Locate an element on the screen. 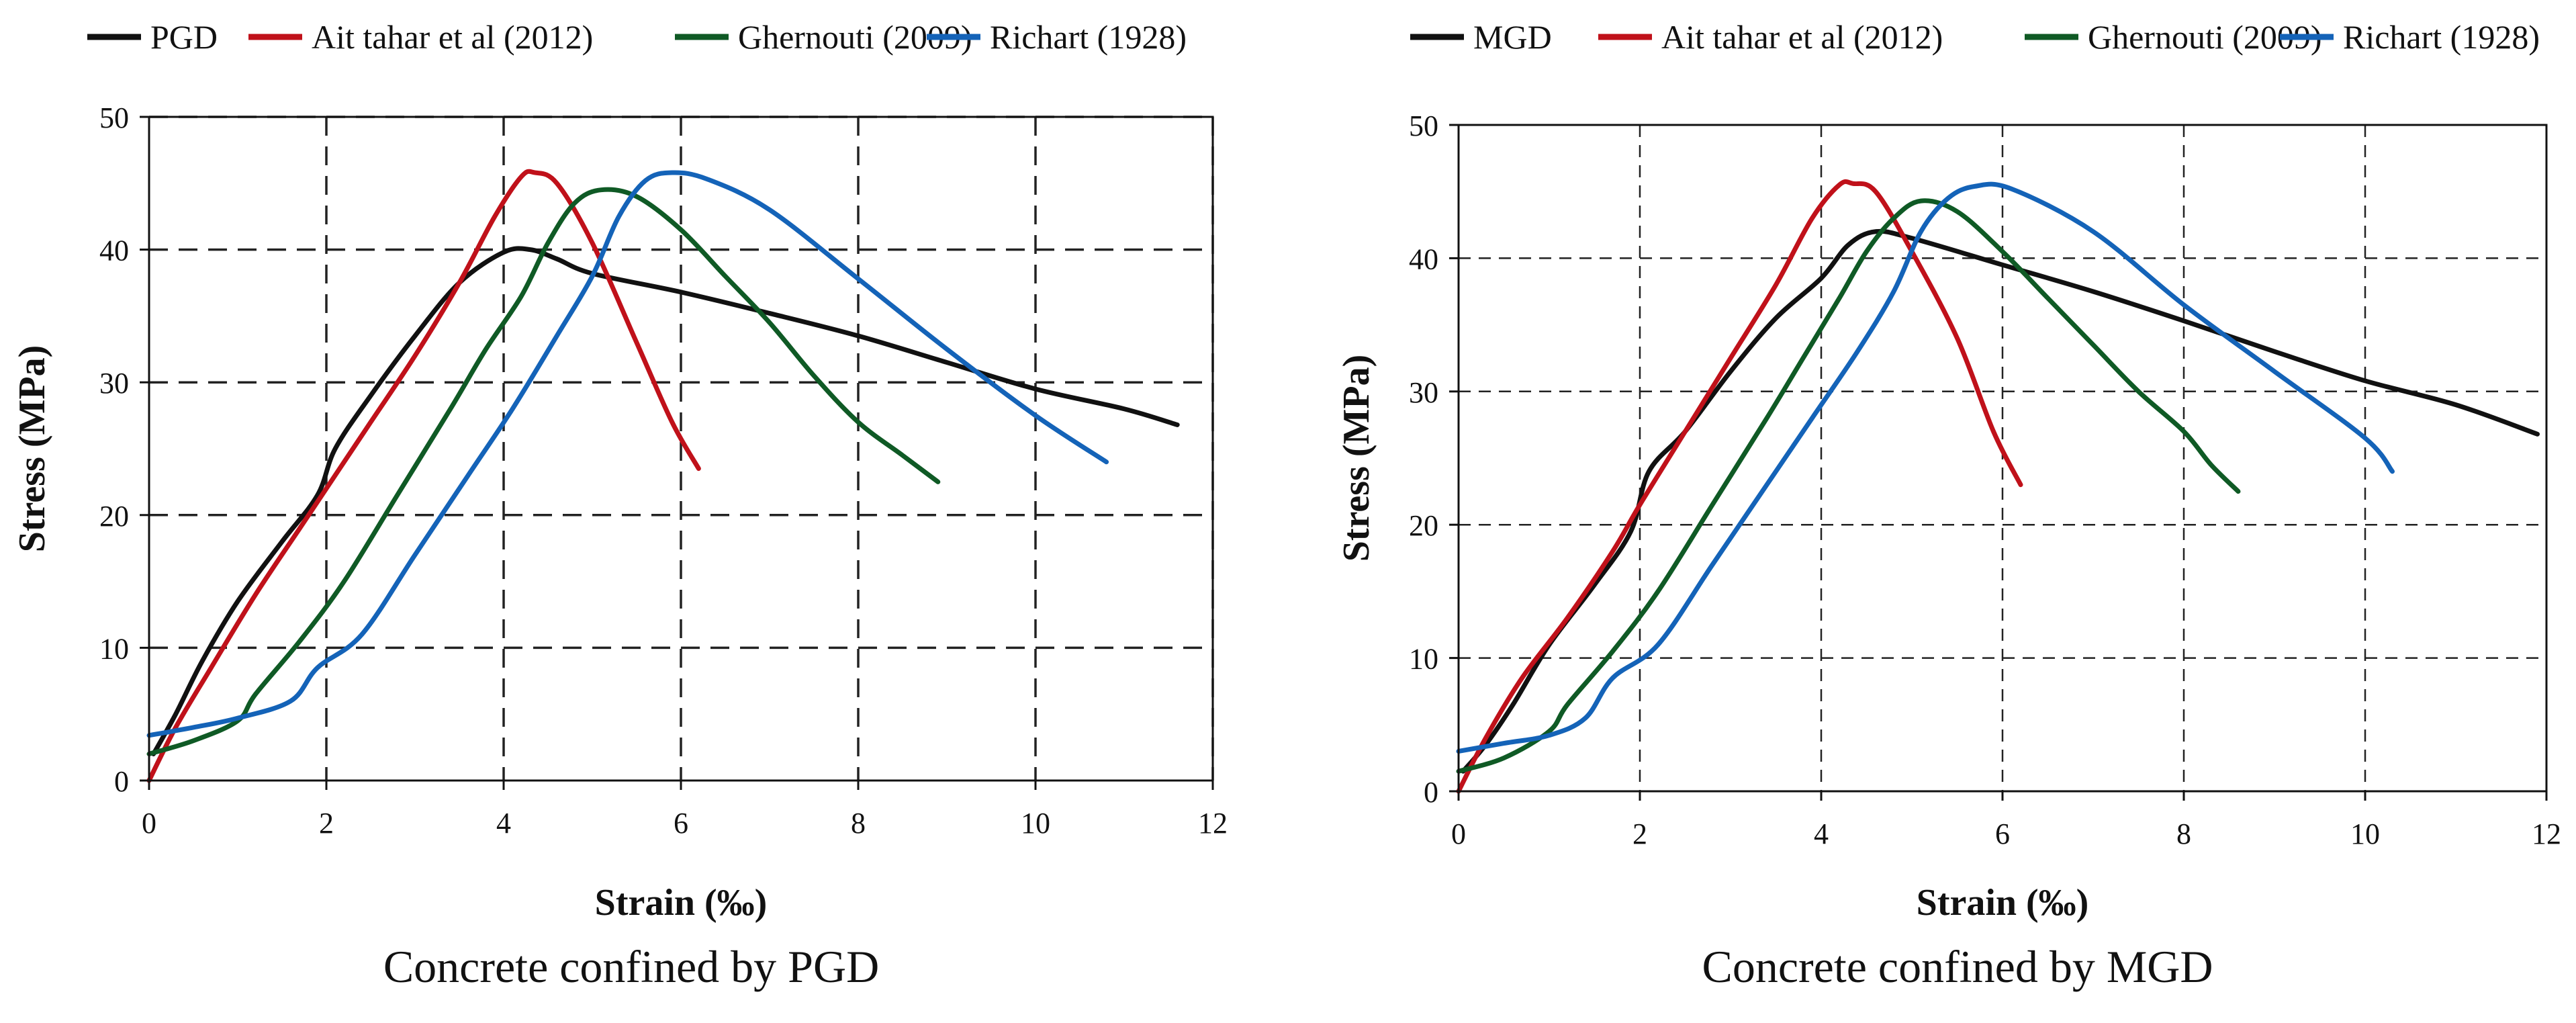 Image resolution: width=2576 pixels, height=1023 pixels. panel-caption: Concrete confined by PGD is located at coordinates (631, 967).